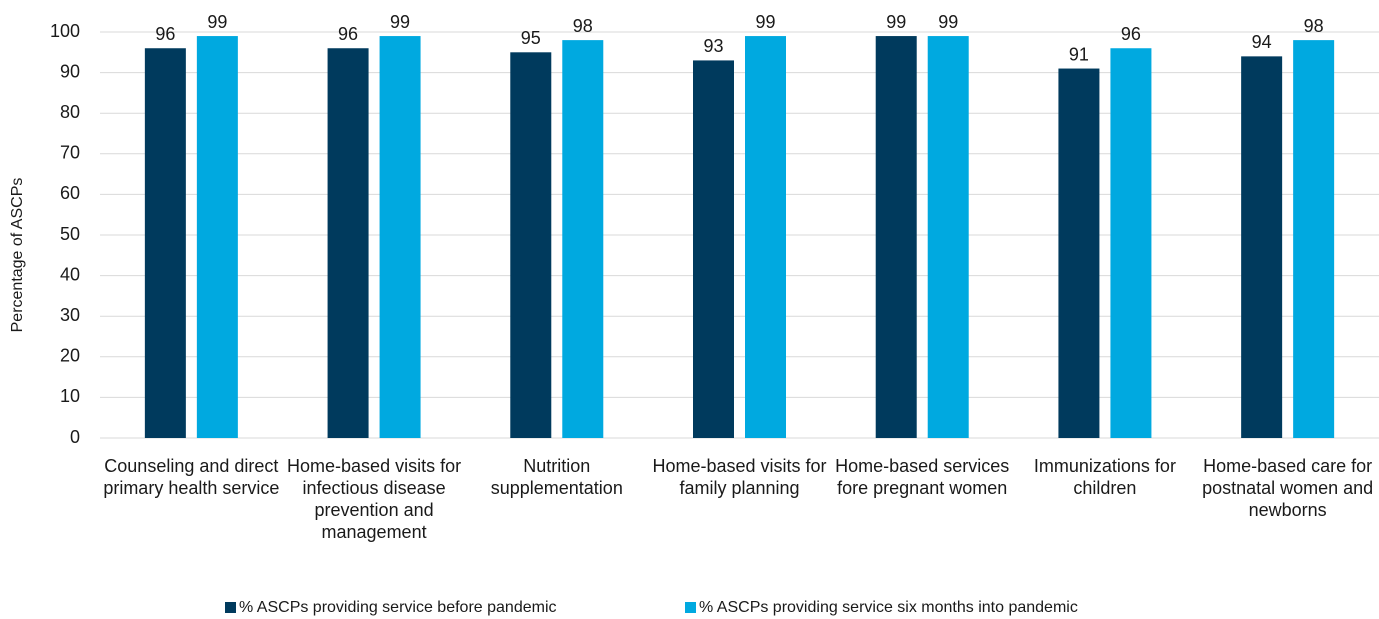 The width and height of the screenshot is (1379, 619). I want to click on x-tick-label: Immunizations for children, so click(1104, 477).